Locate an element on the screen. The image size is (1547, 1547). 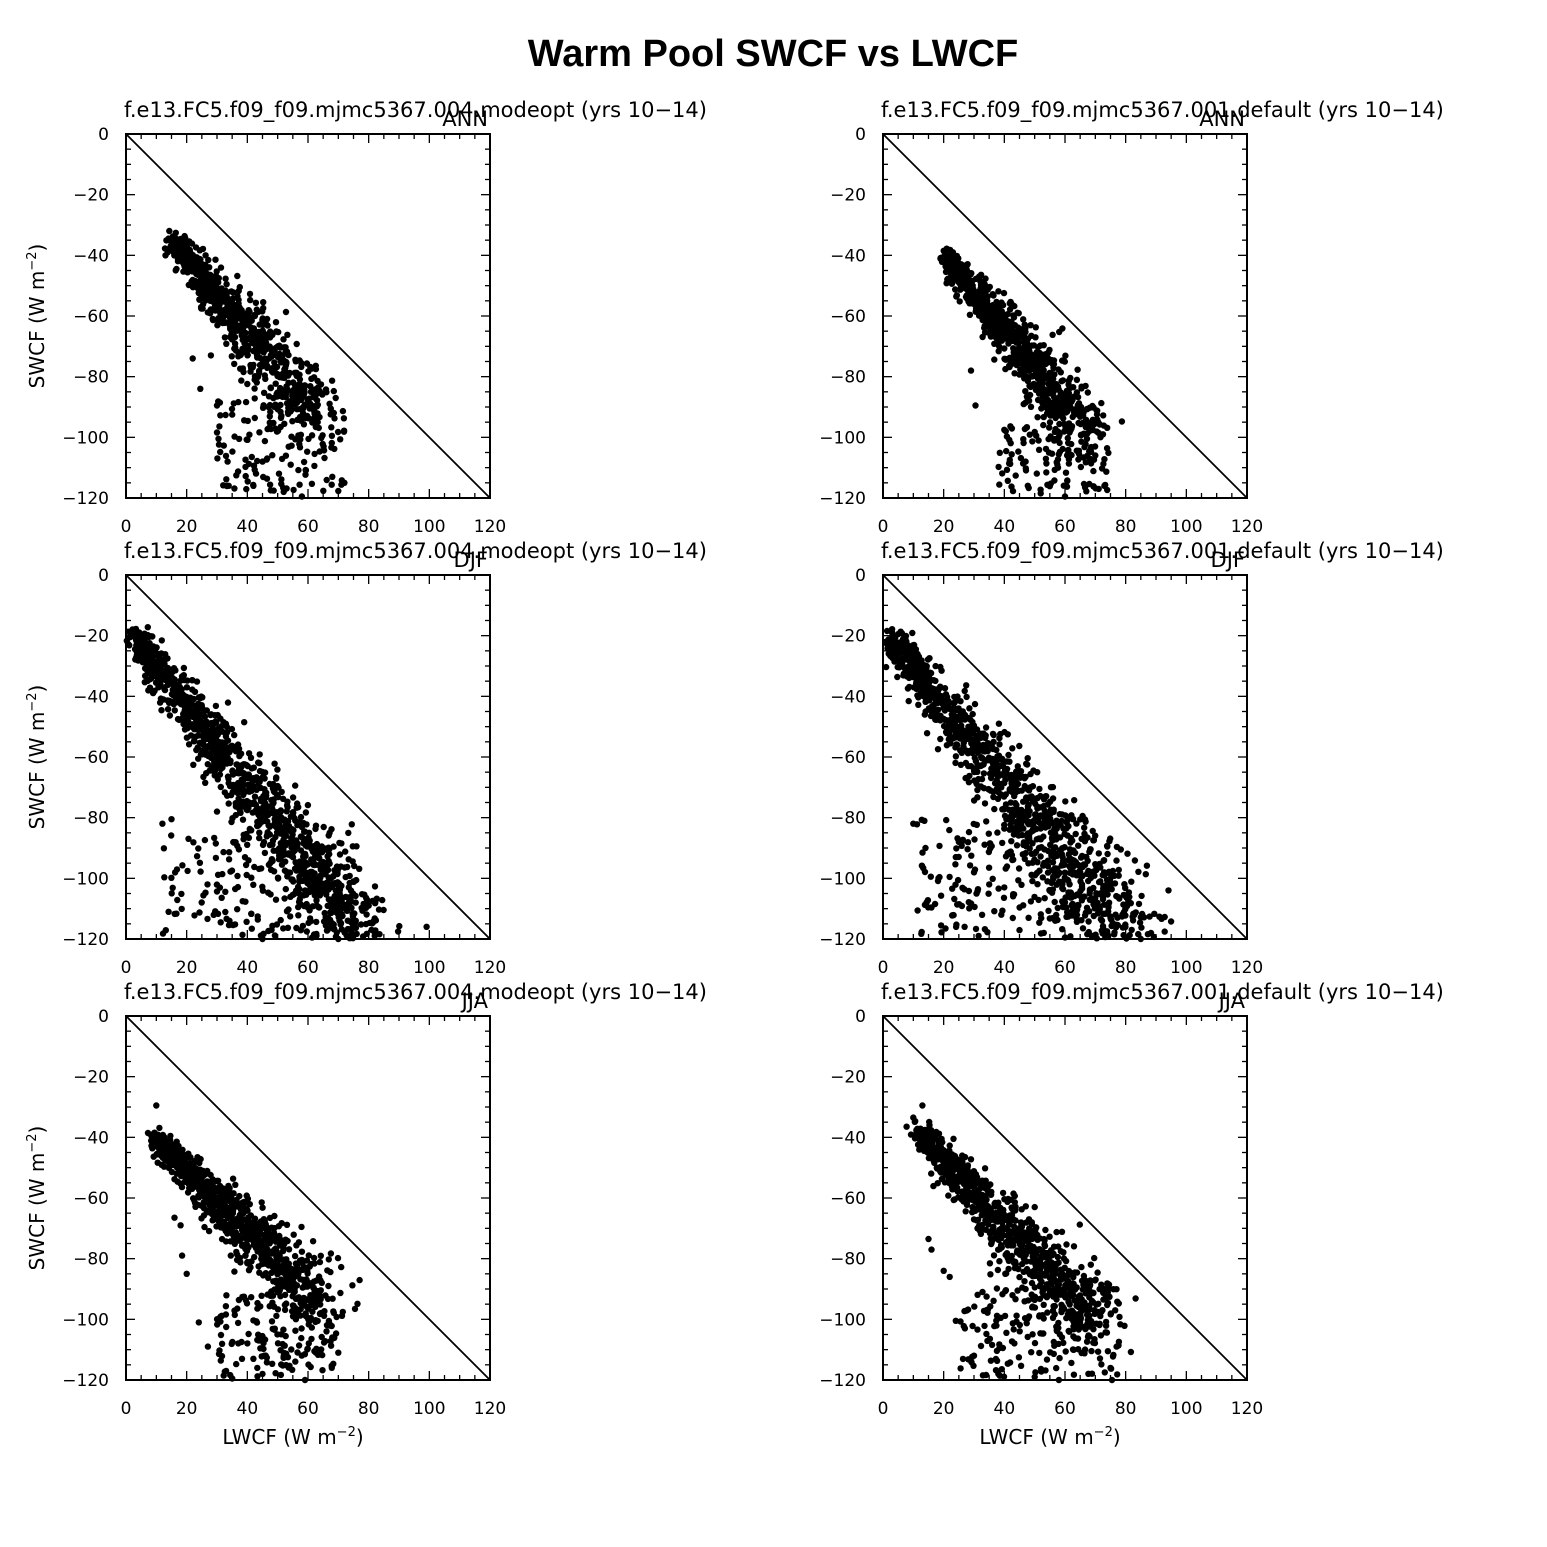
x-tick-label: 0 is located at coordinates (883, 968).